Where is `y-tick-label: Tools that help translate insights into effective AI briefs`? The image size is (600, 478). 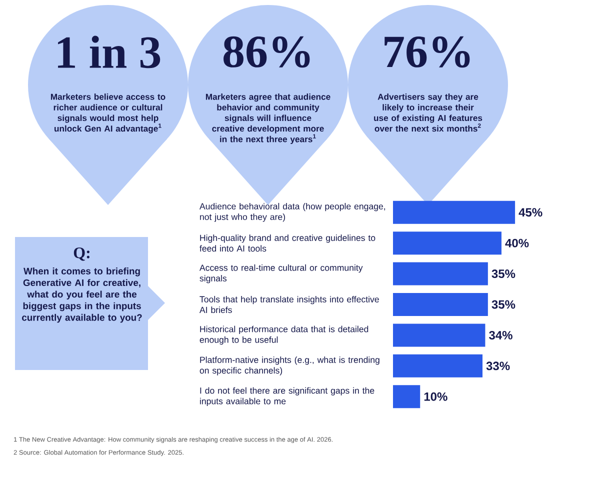 y-tick-label: Tools that help translate insights into effective AI briefs is located at coordinates (289, 305).